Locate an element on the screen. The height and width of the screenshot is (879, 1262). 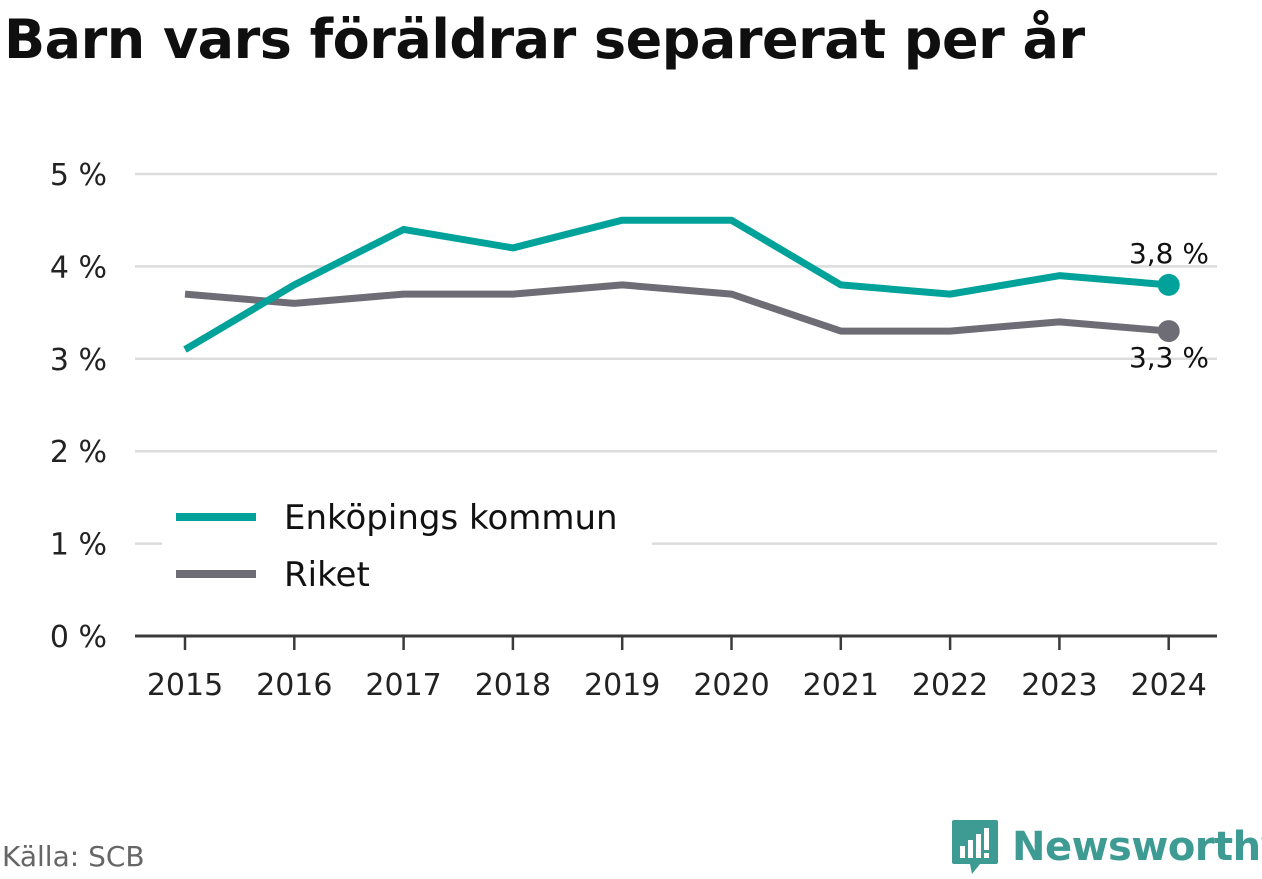
y-tick-label: 2 % is located at coordinates (78, 452).